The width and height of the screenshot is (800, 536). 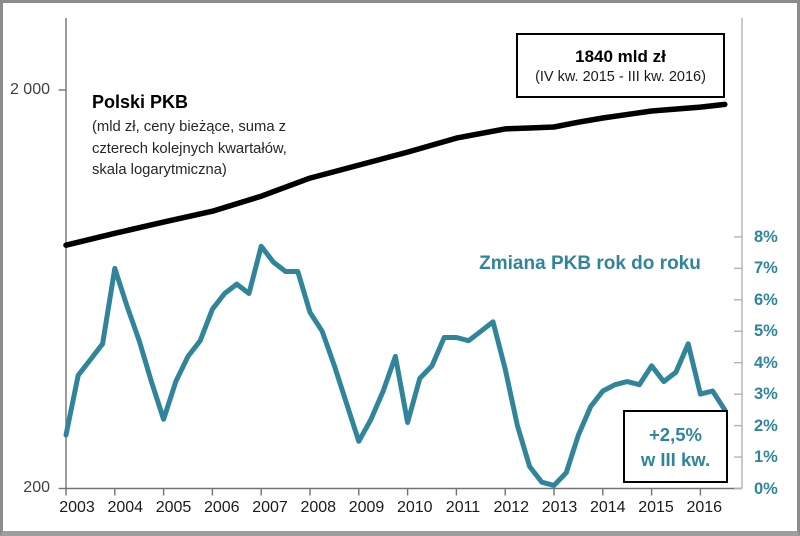 What do you see at coordinates (620, 56) in the screenshot?
I see `gdp-annotation-value: 1840 mld zł` at bounding box center [620, 56].